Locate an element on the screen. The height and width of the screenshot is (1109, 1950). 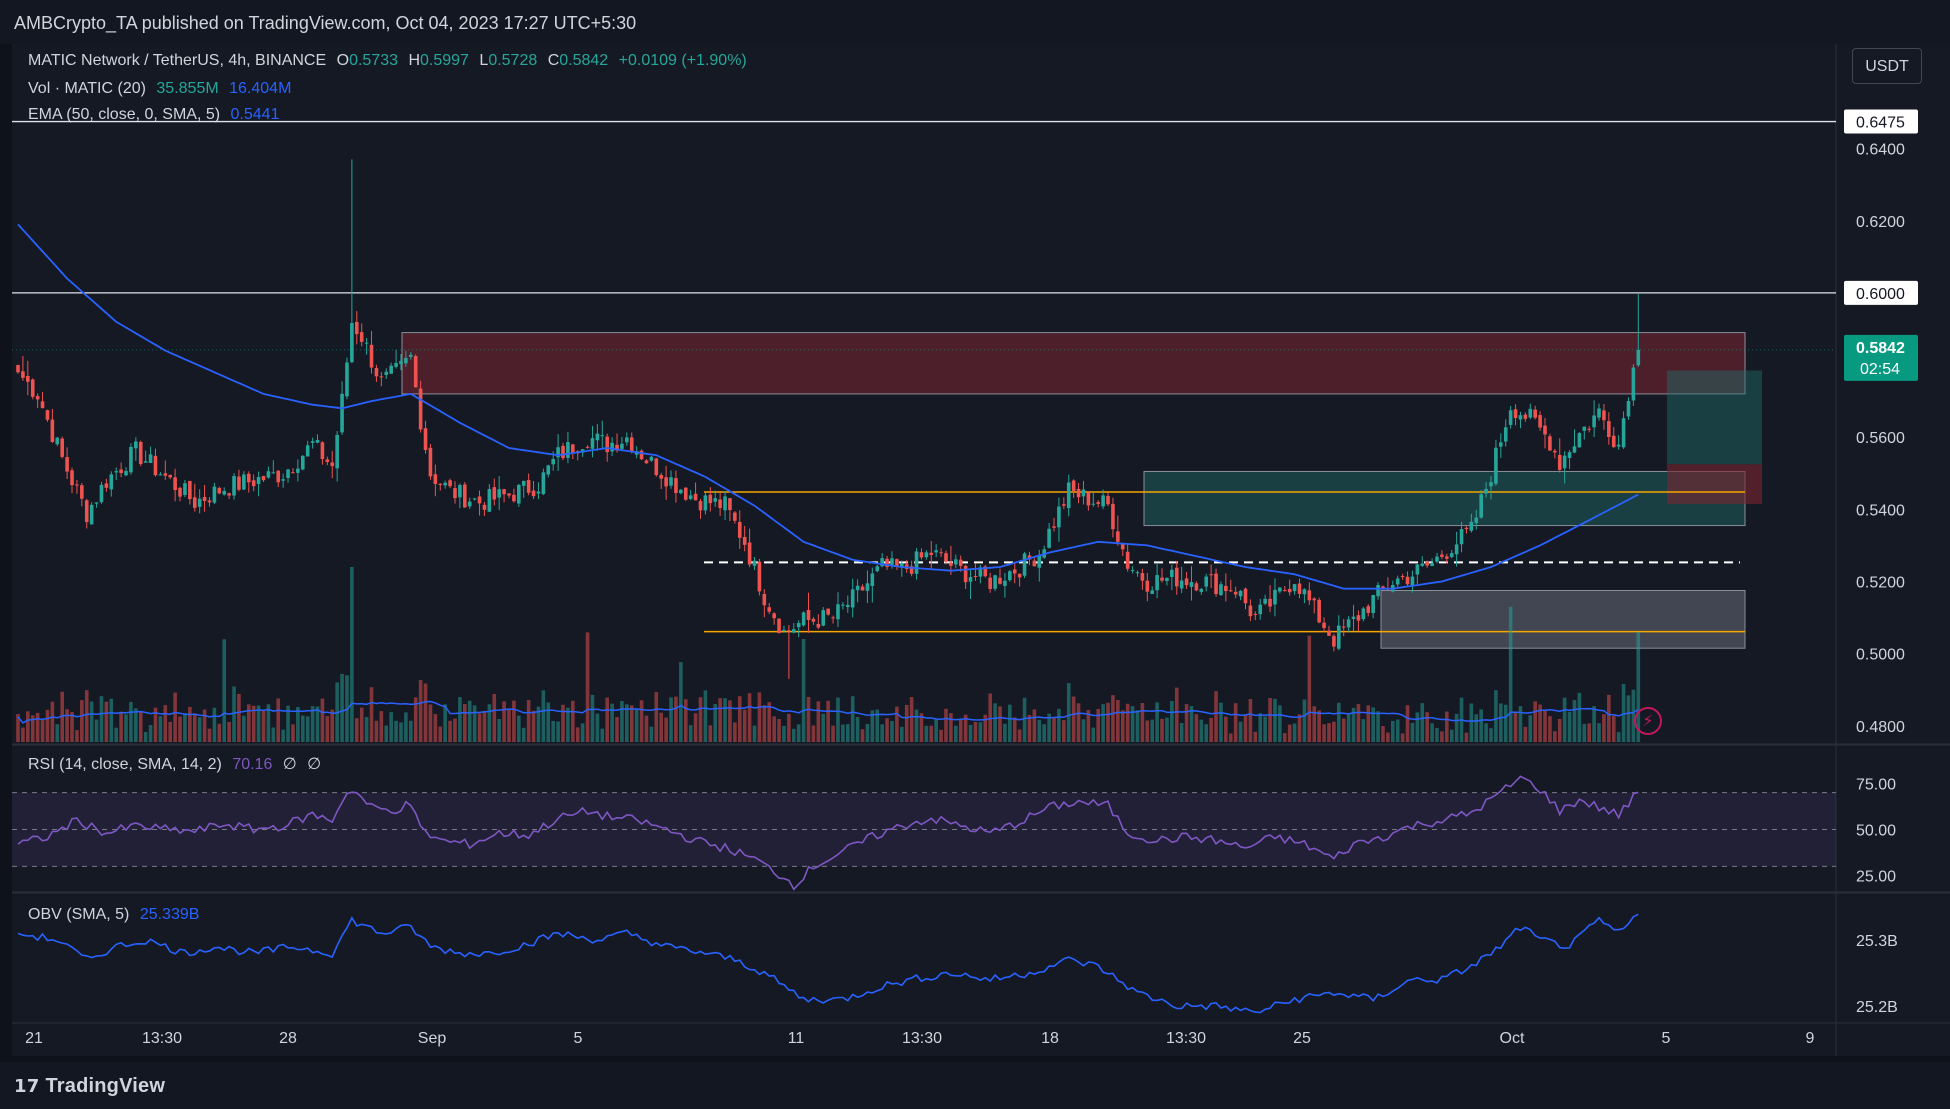
low-label: L is located at coordinates (484, 60).